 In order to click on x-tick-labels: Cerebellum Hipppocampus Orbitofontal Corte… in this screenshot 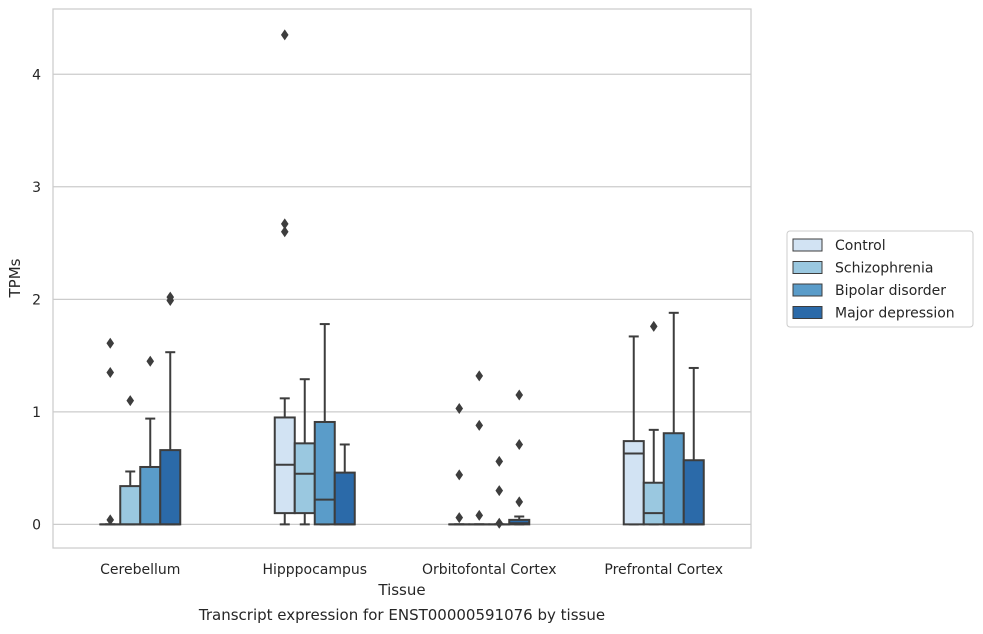, I will do `click(411, 570)`.